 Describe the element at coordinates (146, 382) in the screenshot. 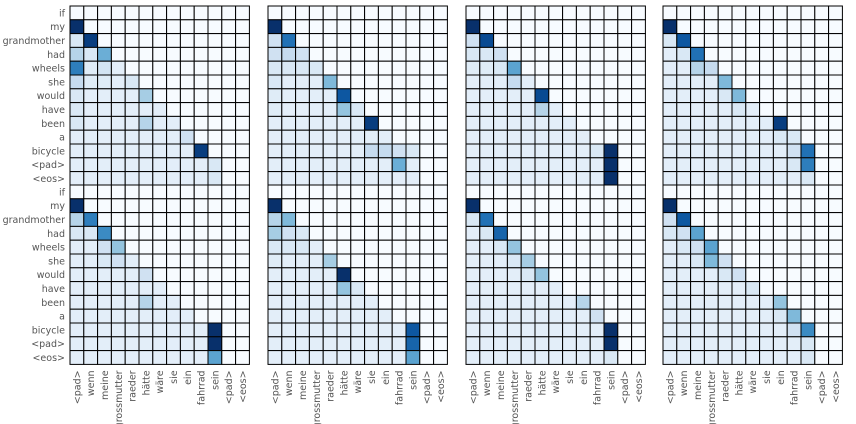

I see `x-tick-label: hätte` at that location.